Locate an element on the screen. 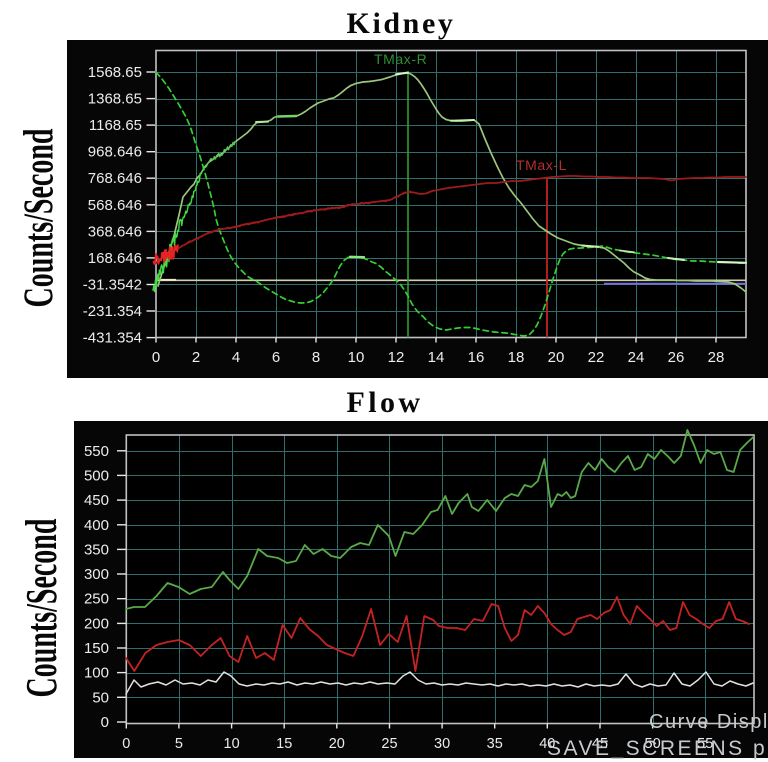  svg-text: 25 is located at coordinates (389, 744).